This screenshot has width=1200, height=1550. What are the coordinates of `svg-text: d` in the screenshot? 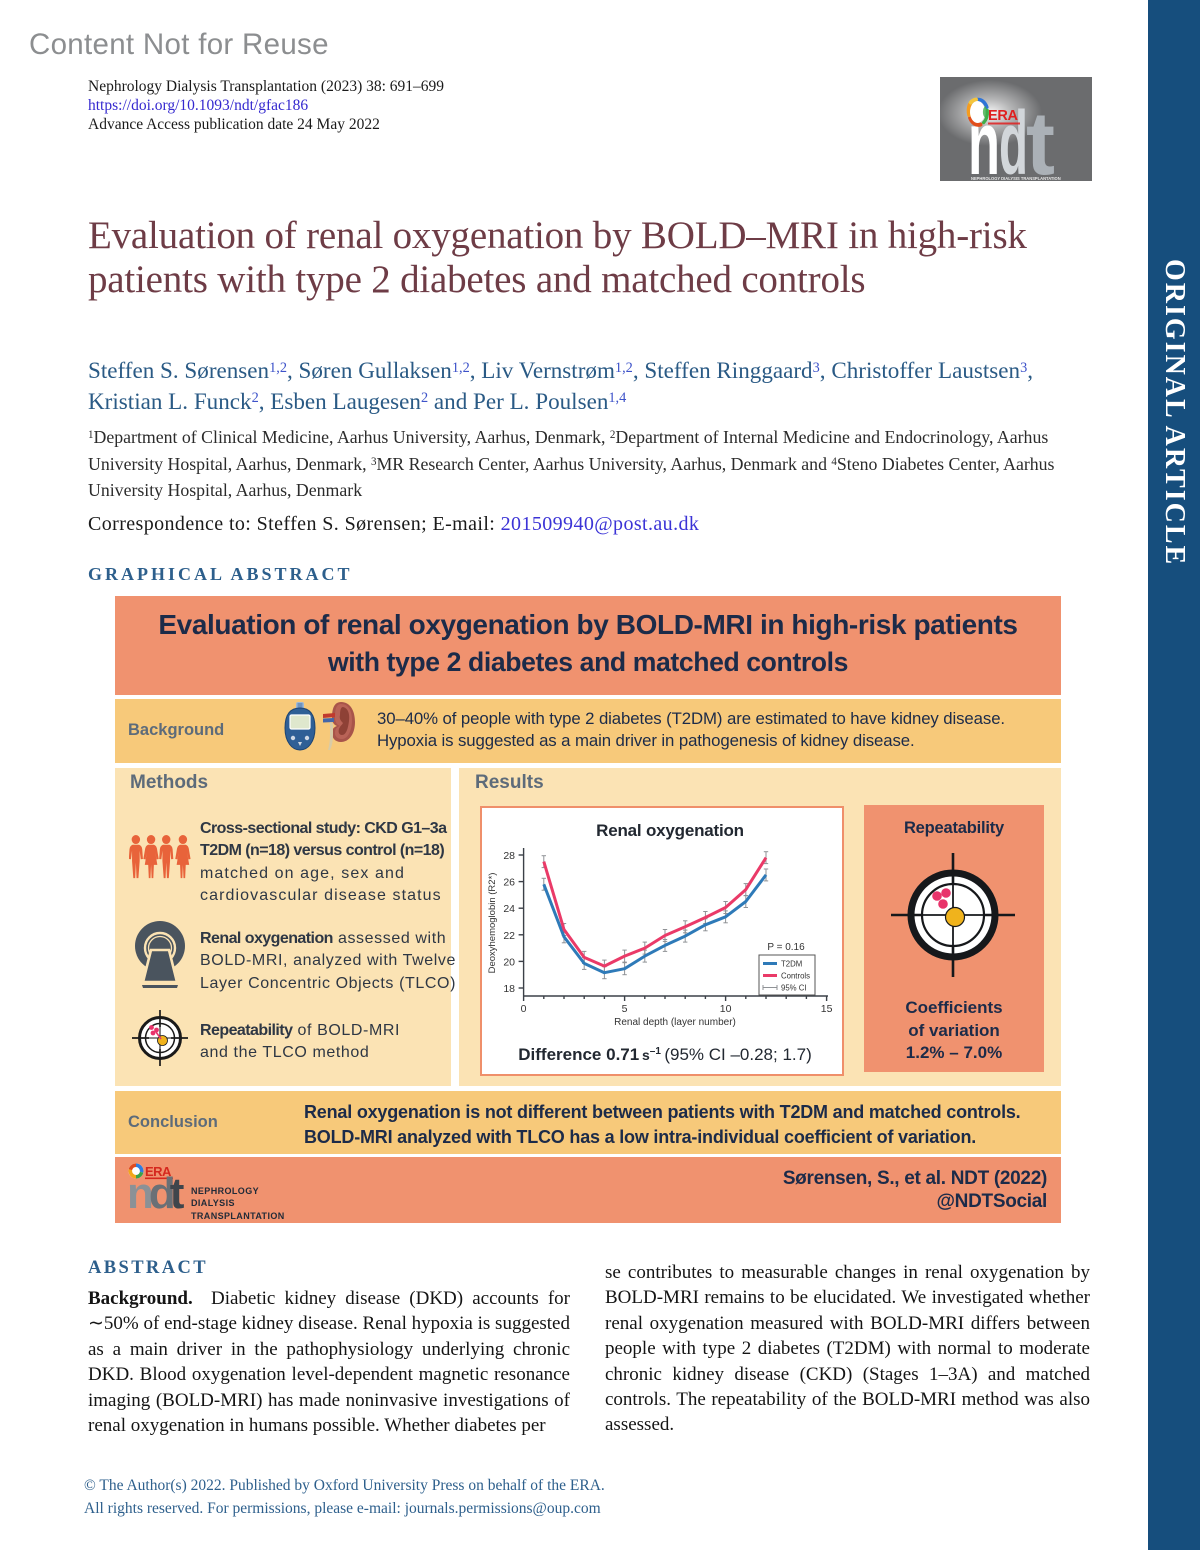 It's located at (1013, 137).